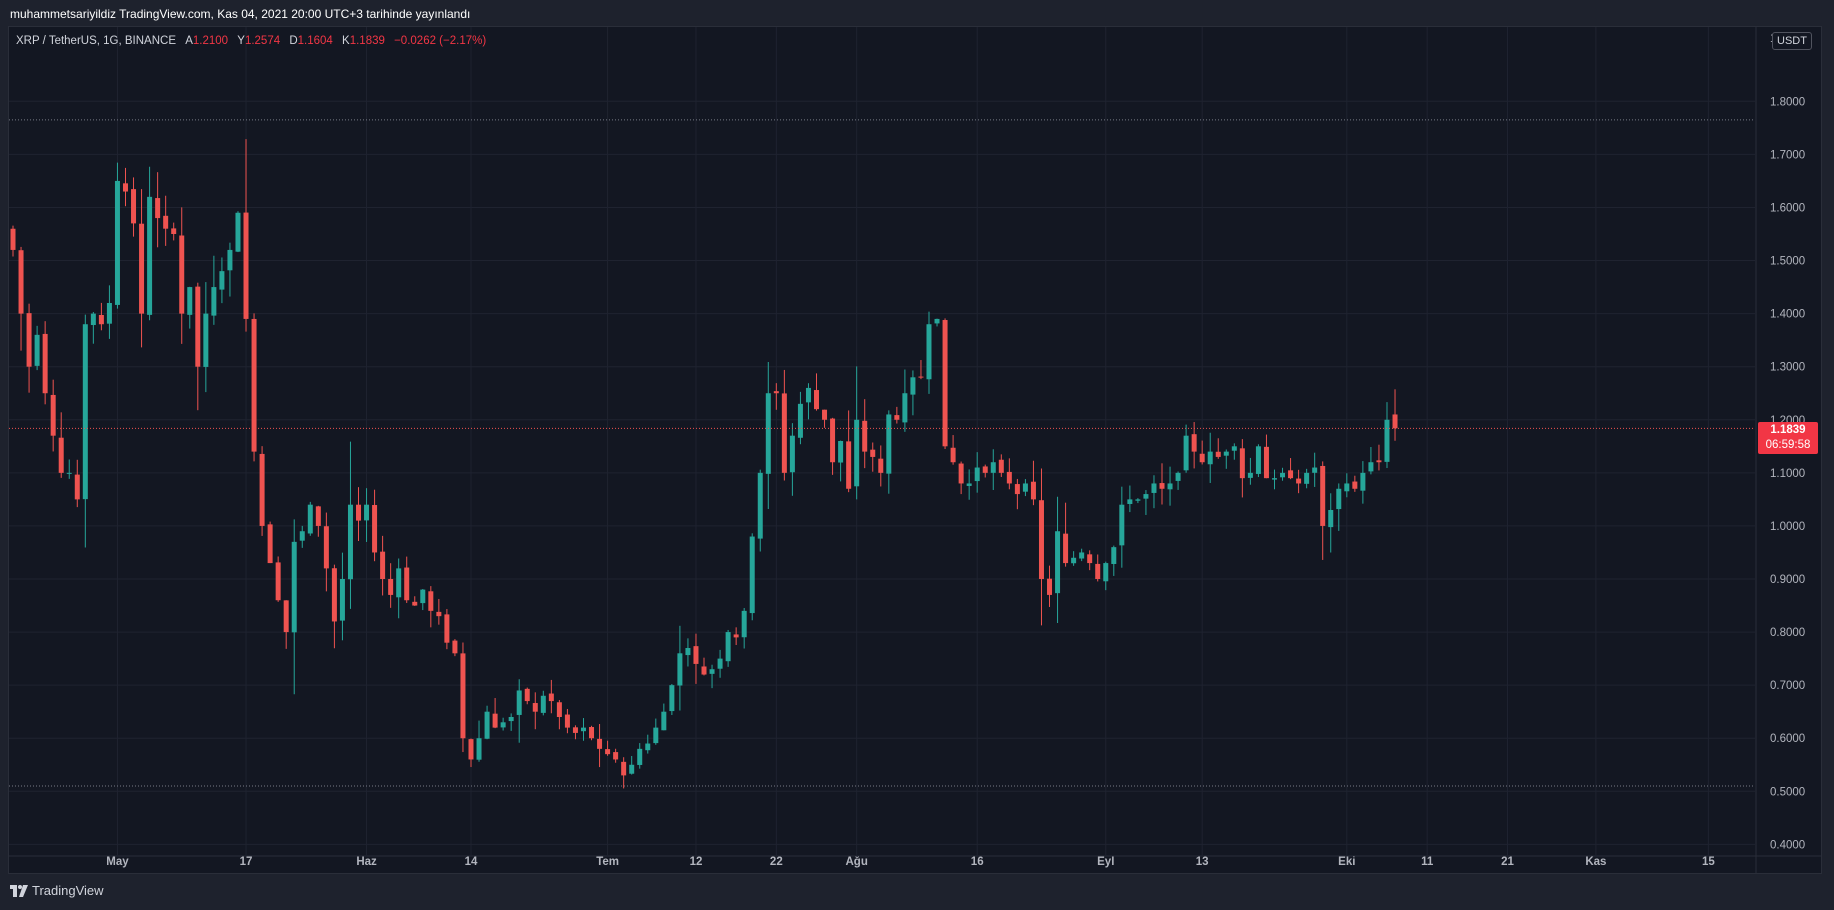 This screenshot has width=1834, height=910. What do you see at coordinates (346, 41) in the screenshot?
I see `close-label: K` at bounding box center [346, 41].